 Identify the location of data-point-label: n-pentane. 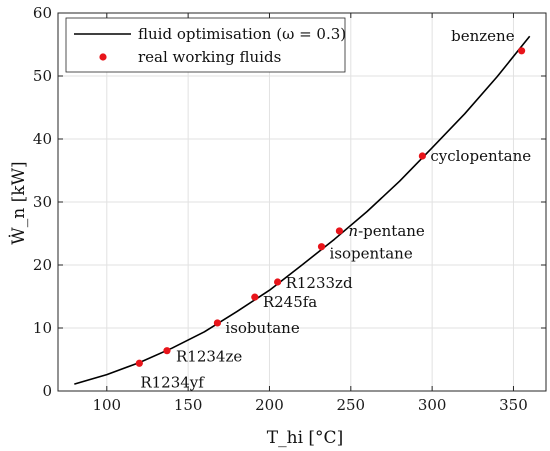
(386, 231).